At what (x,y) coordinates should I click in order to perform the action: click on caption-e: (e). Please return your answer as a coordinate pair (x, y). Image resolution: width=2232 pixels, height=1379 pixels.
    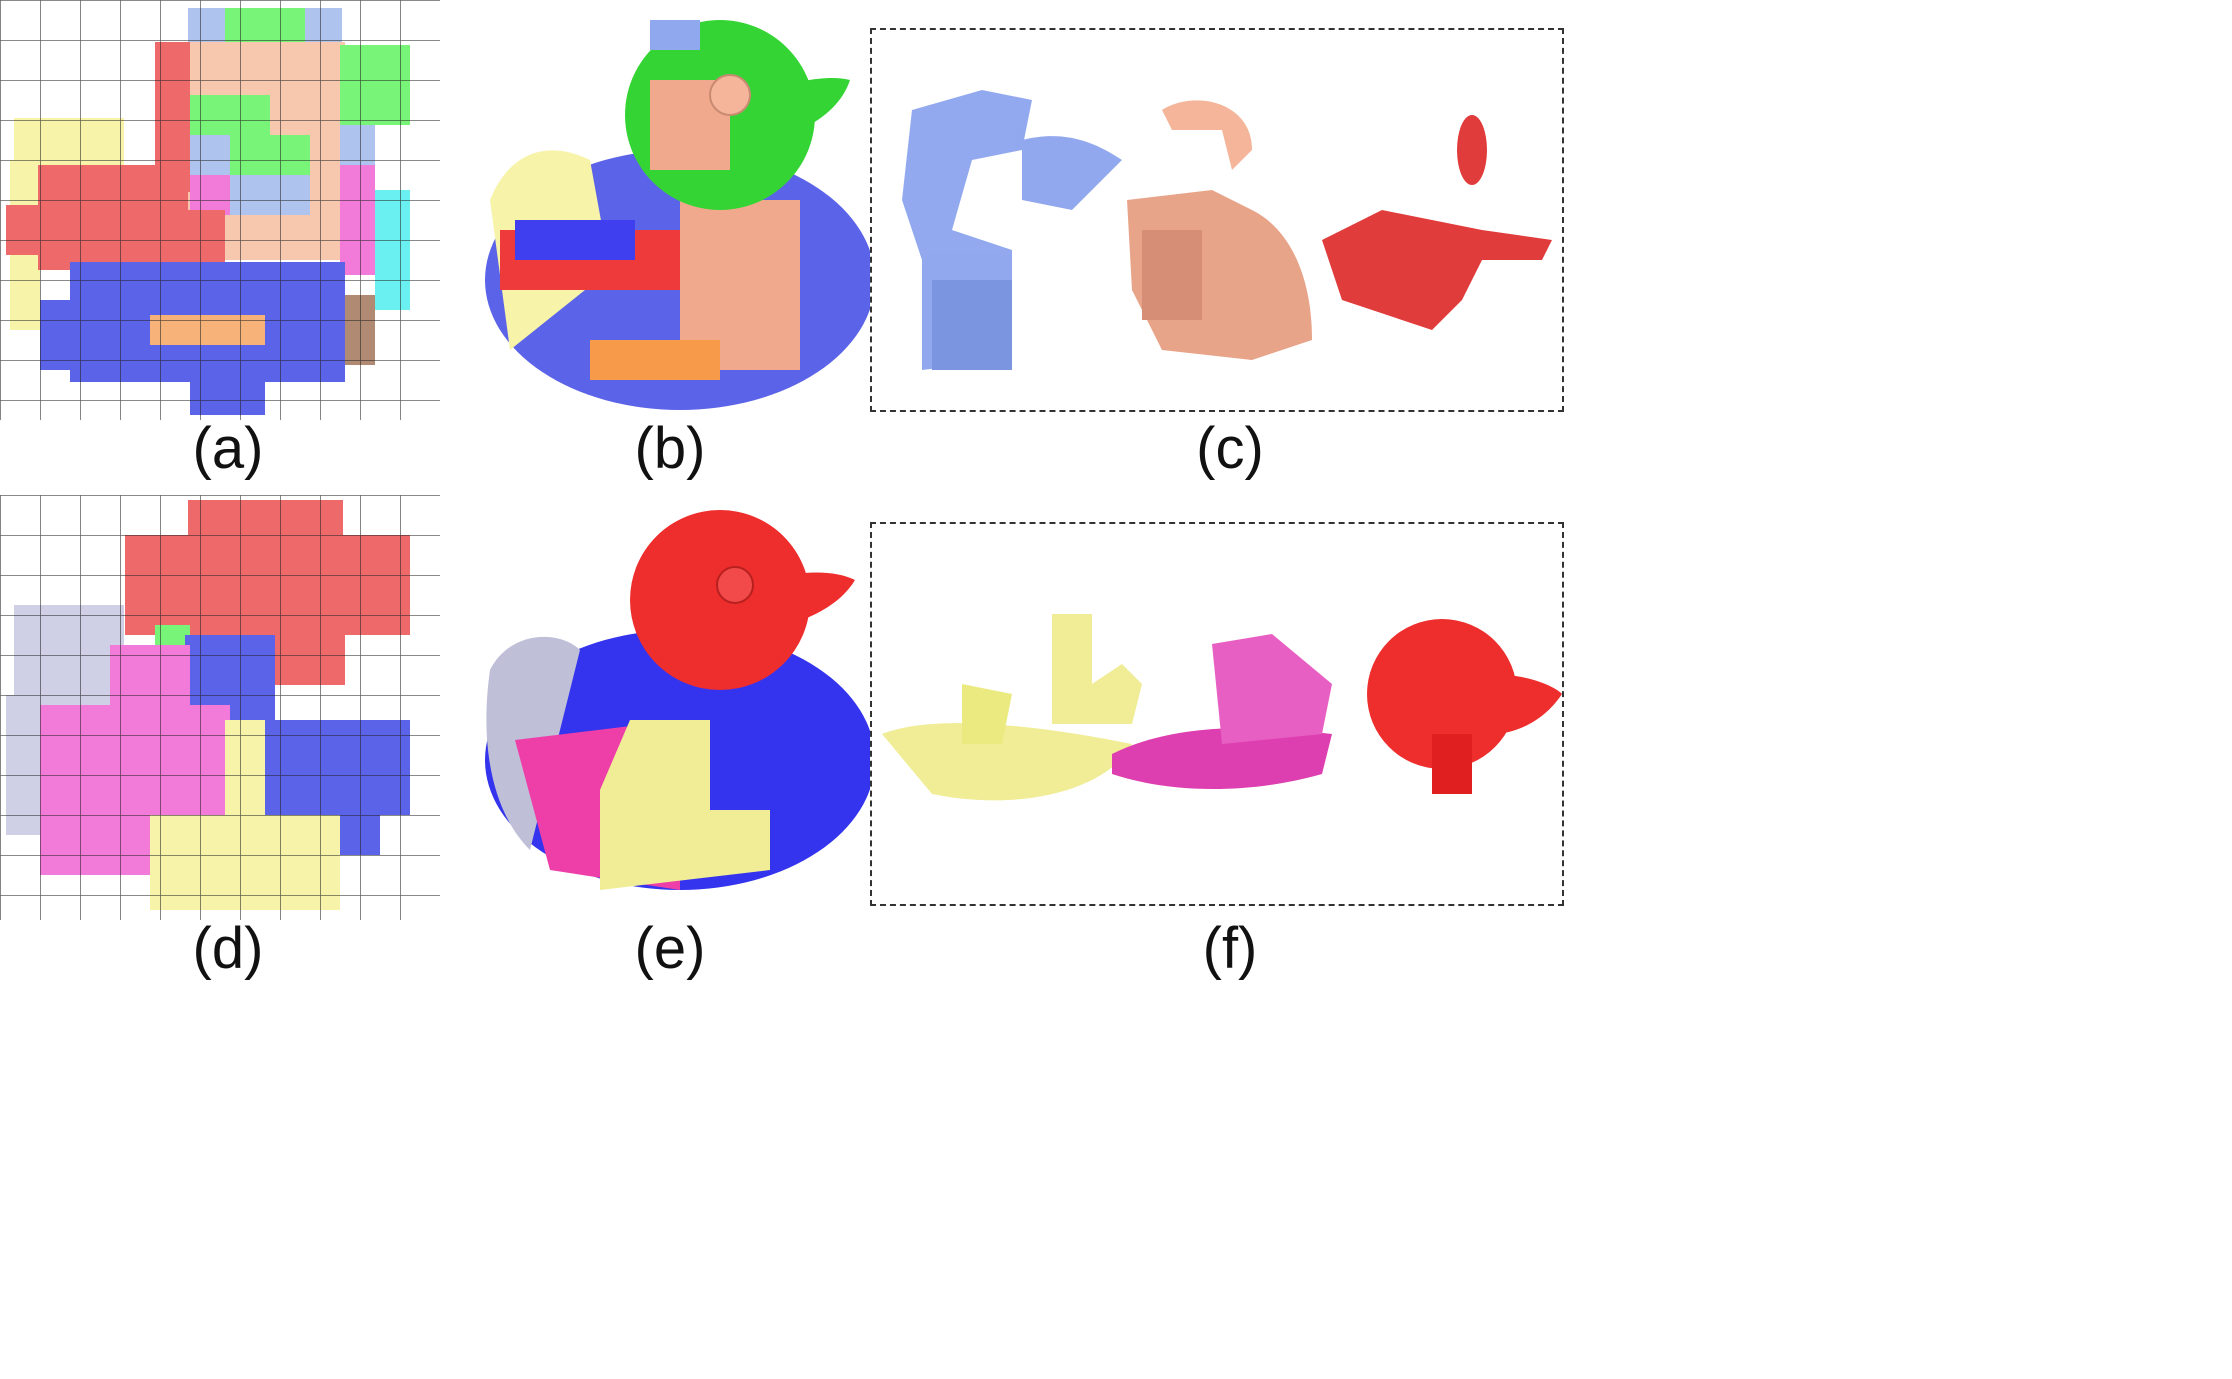
    Looking at the image, I should click on (670, 948).